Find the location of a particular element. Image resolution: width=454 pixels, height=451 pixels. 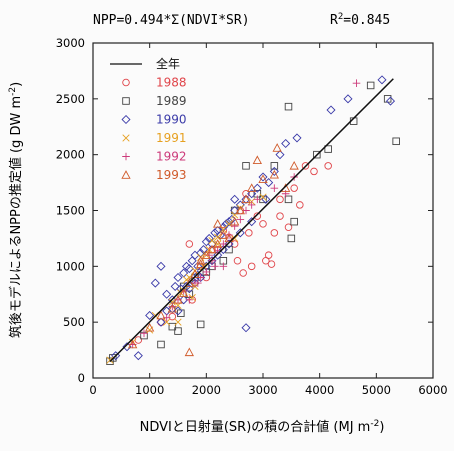

legend-label: 1992 is located at coordinates (171, 157).